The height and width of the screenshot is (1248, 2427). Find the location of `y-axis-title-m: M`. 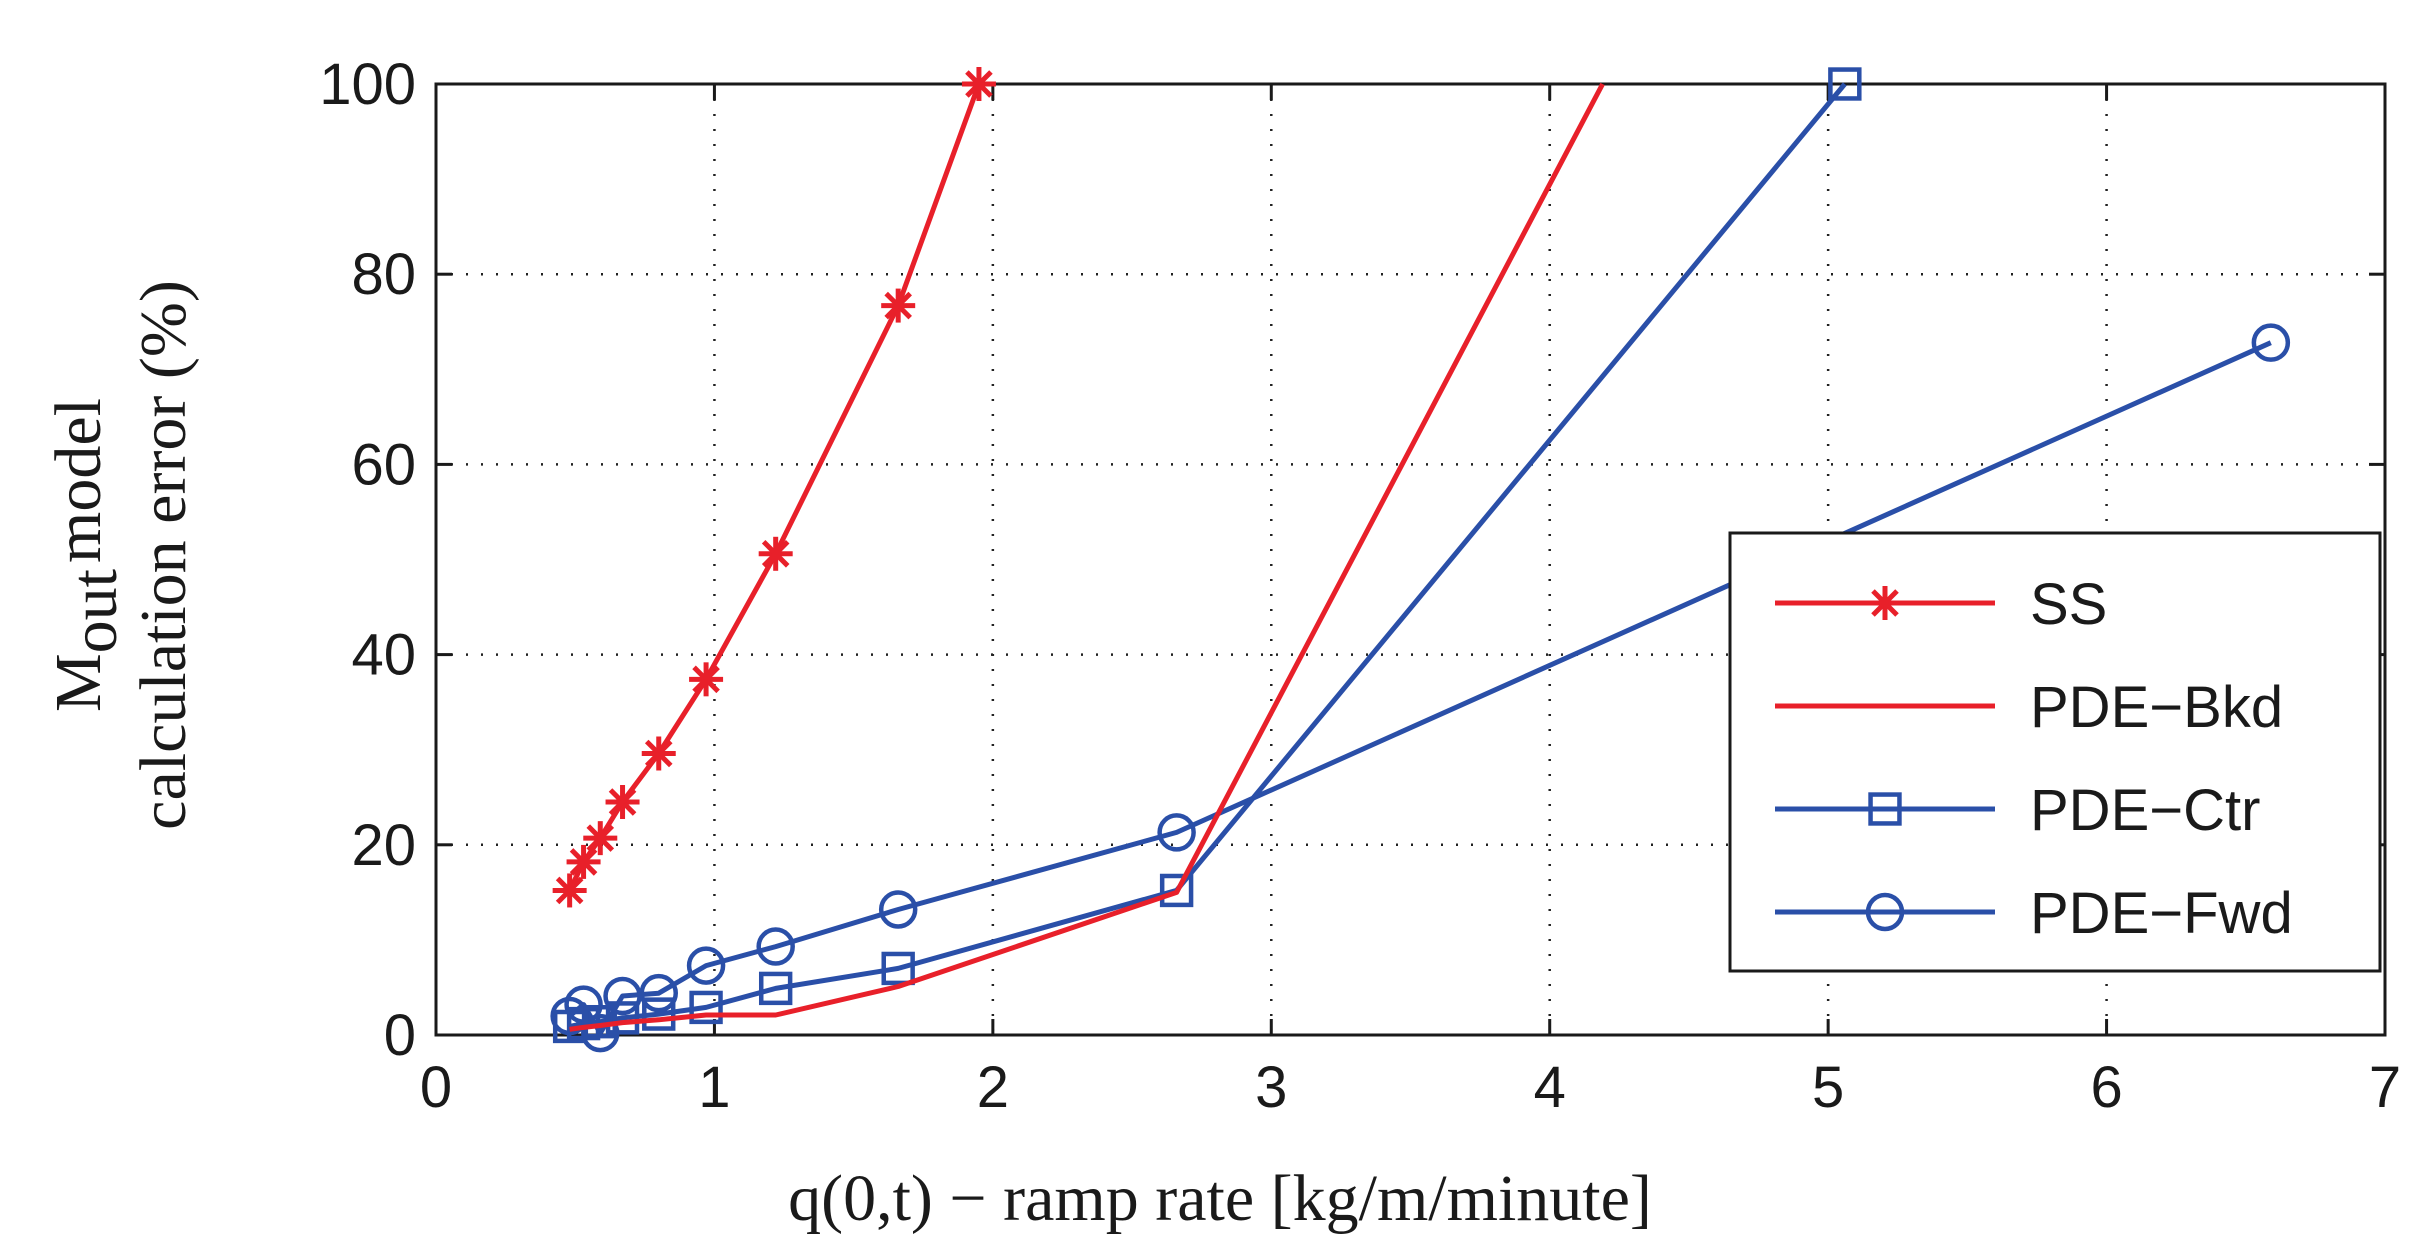

y-axis-title-m: M is located at coordinates (78, 682).